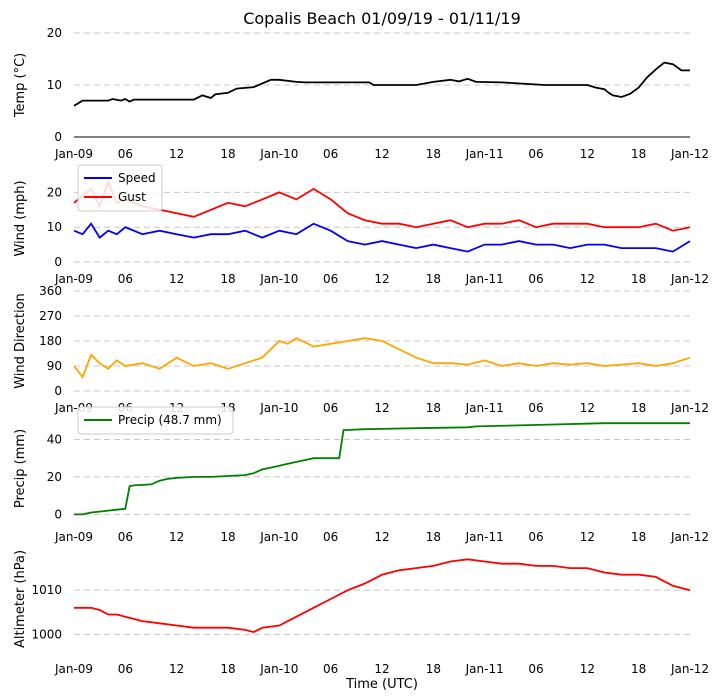 The height and width of the screenshot is (700, 721). What do you see at coordinates (382, 237) in the screenshot?
I see `series-line-speed` at bounding box center [382, 237].